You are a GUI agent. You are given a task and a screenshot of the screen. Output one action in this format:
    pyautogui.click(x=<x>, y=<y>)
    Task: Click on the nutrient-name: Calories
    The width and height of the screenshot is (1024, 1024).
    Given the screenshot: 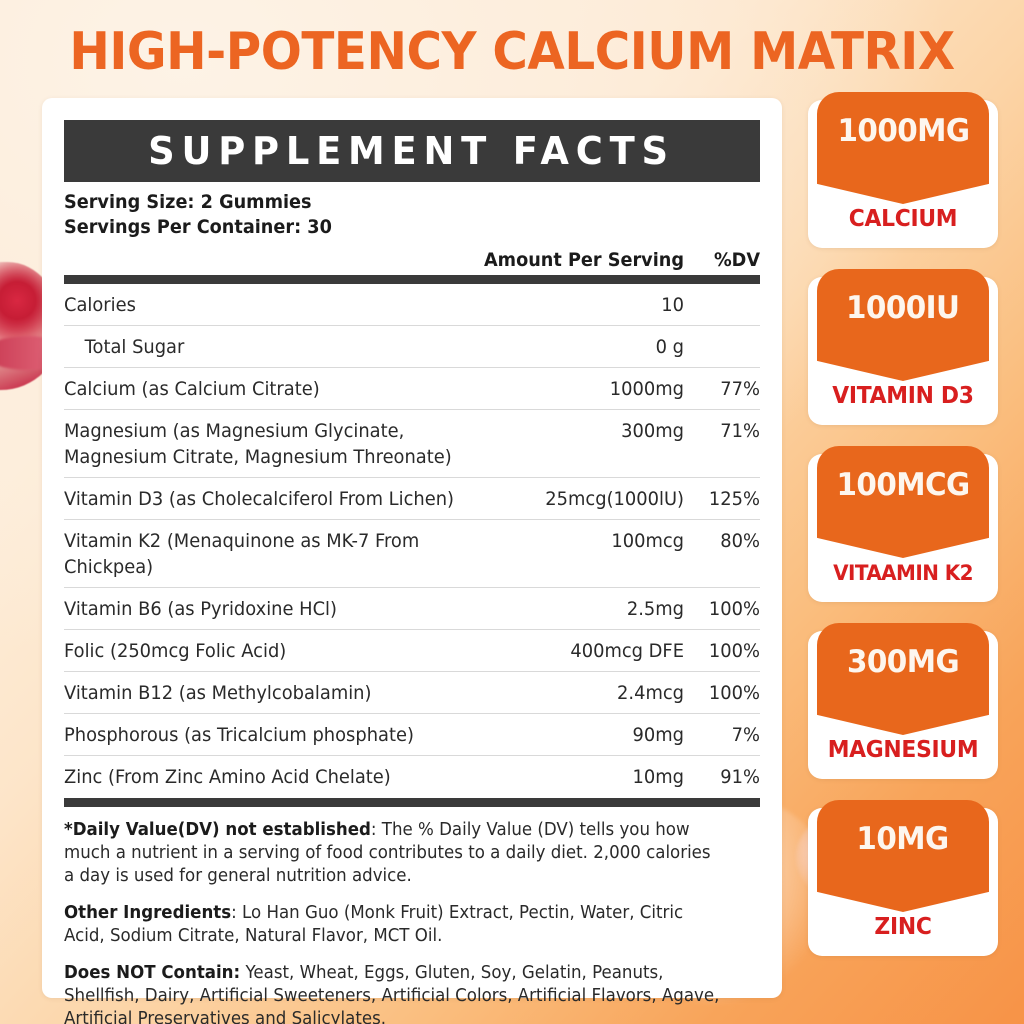 What is the action you would take?
    pyautogui.click(x=100, y=305)
    